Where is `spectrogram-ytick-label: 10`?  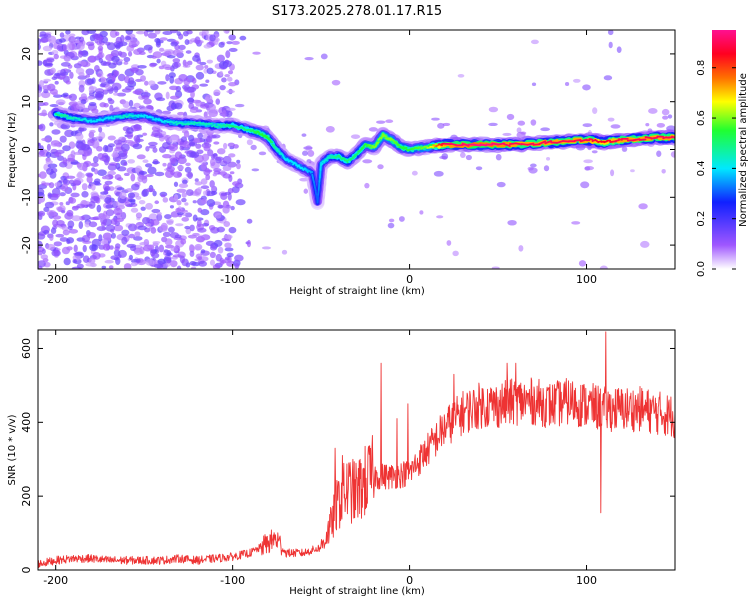
spectrogram-ytick-label: 10 is located at coordinates (26, 102).